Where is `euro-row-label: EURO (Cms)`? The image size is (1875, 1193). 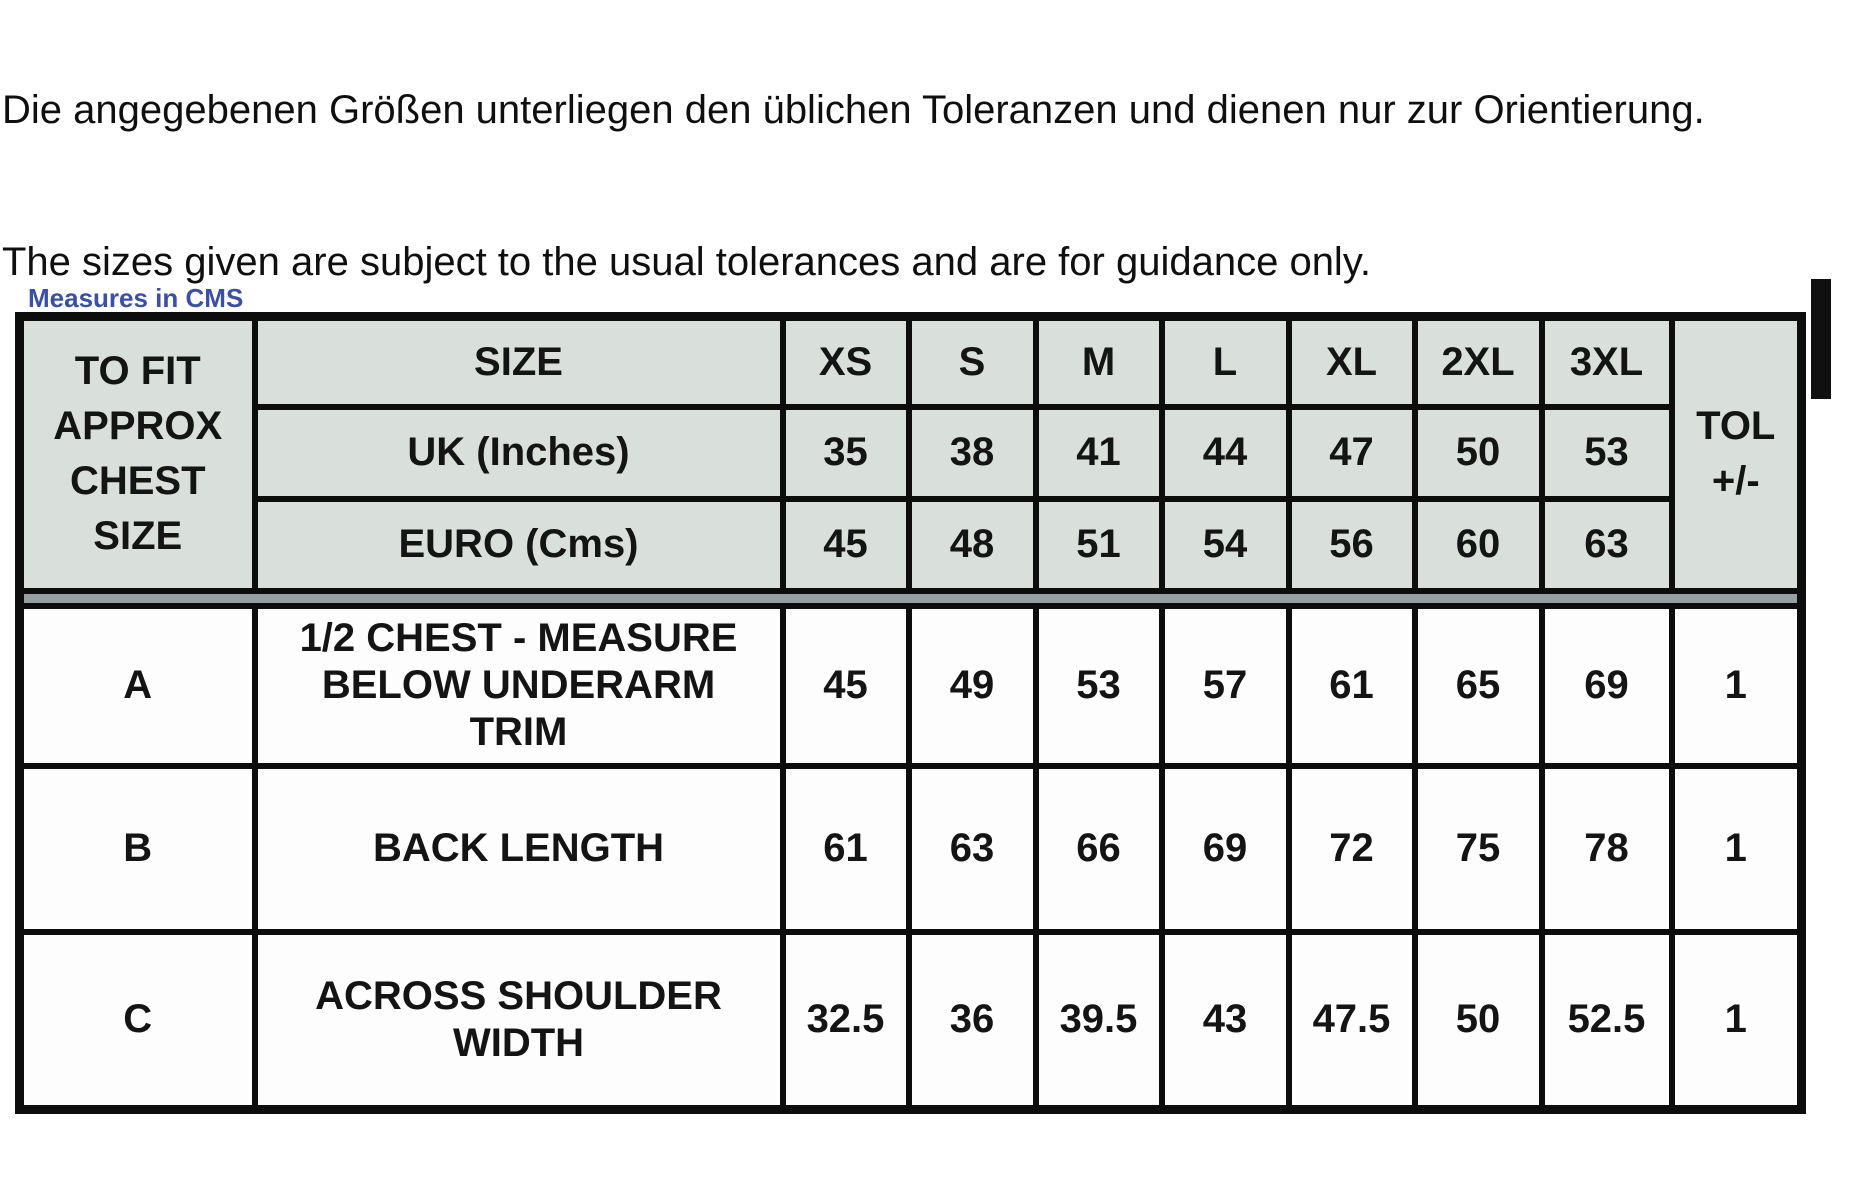 euro-row-label: EURO (Cms) is located at coordinates (518, 544).